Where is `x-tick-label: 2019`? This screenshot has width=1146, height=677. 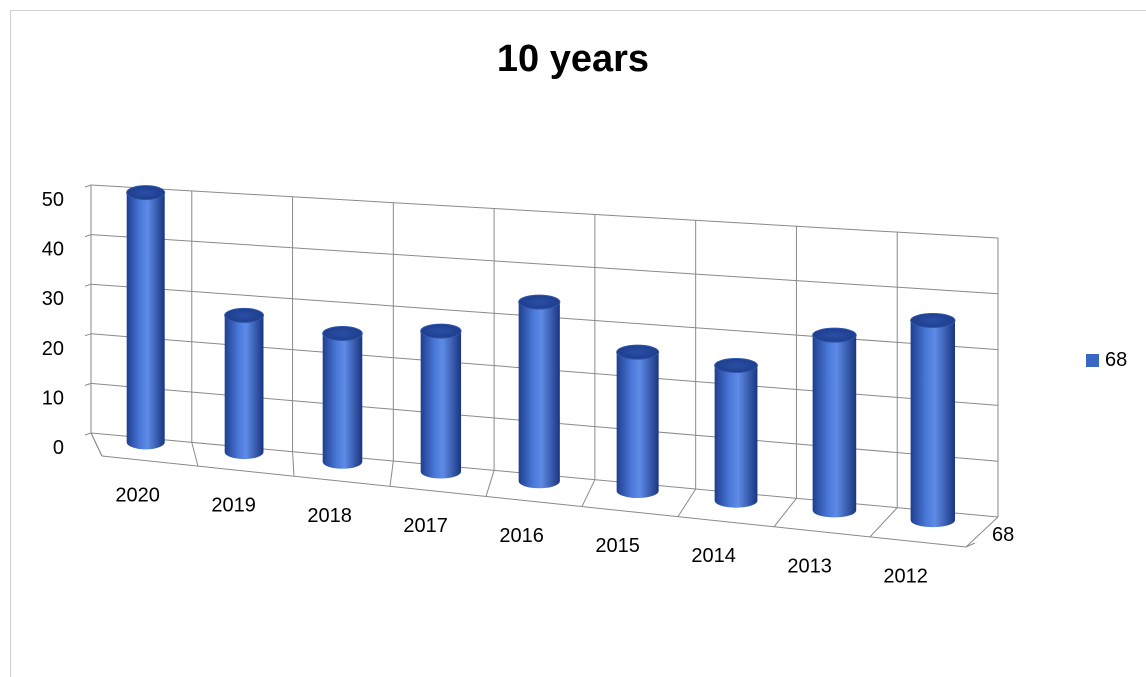
x-tick-label: 2019 is located at coordinates (233, 506).